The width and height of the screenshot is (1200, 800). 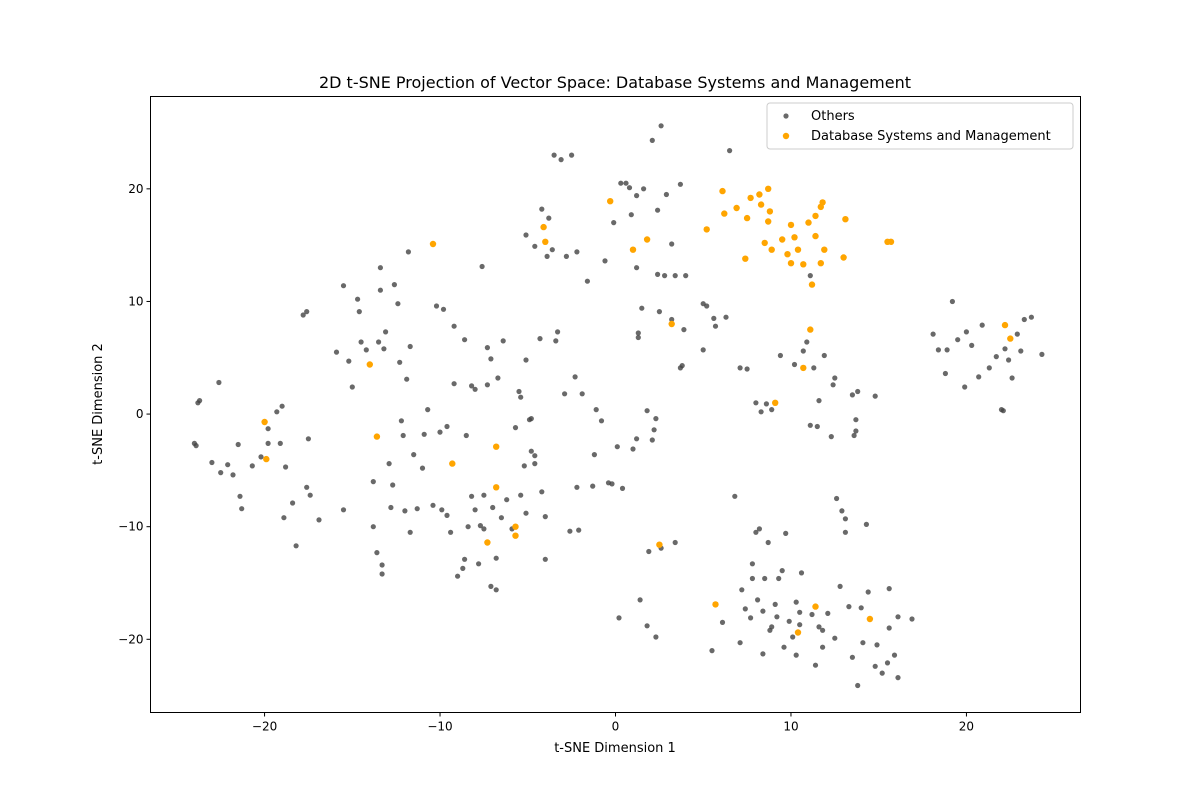 I want to click on legend-marker-database, so click(x=786, y=136).